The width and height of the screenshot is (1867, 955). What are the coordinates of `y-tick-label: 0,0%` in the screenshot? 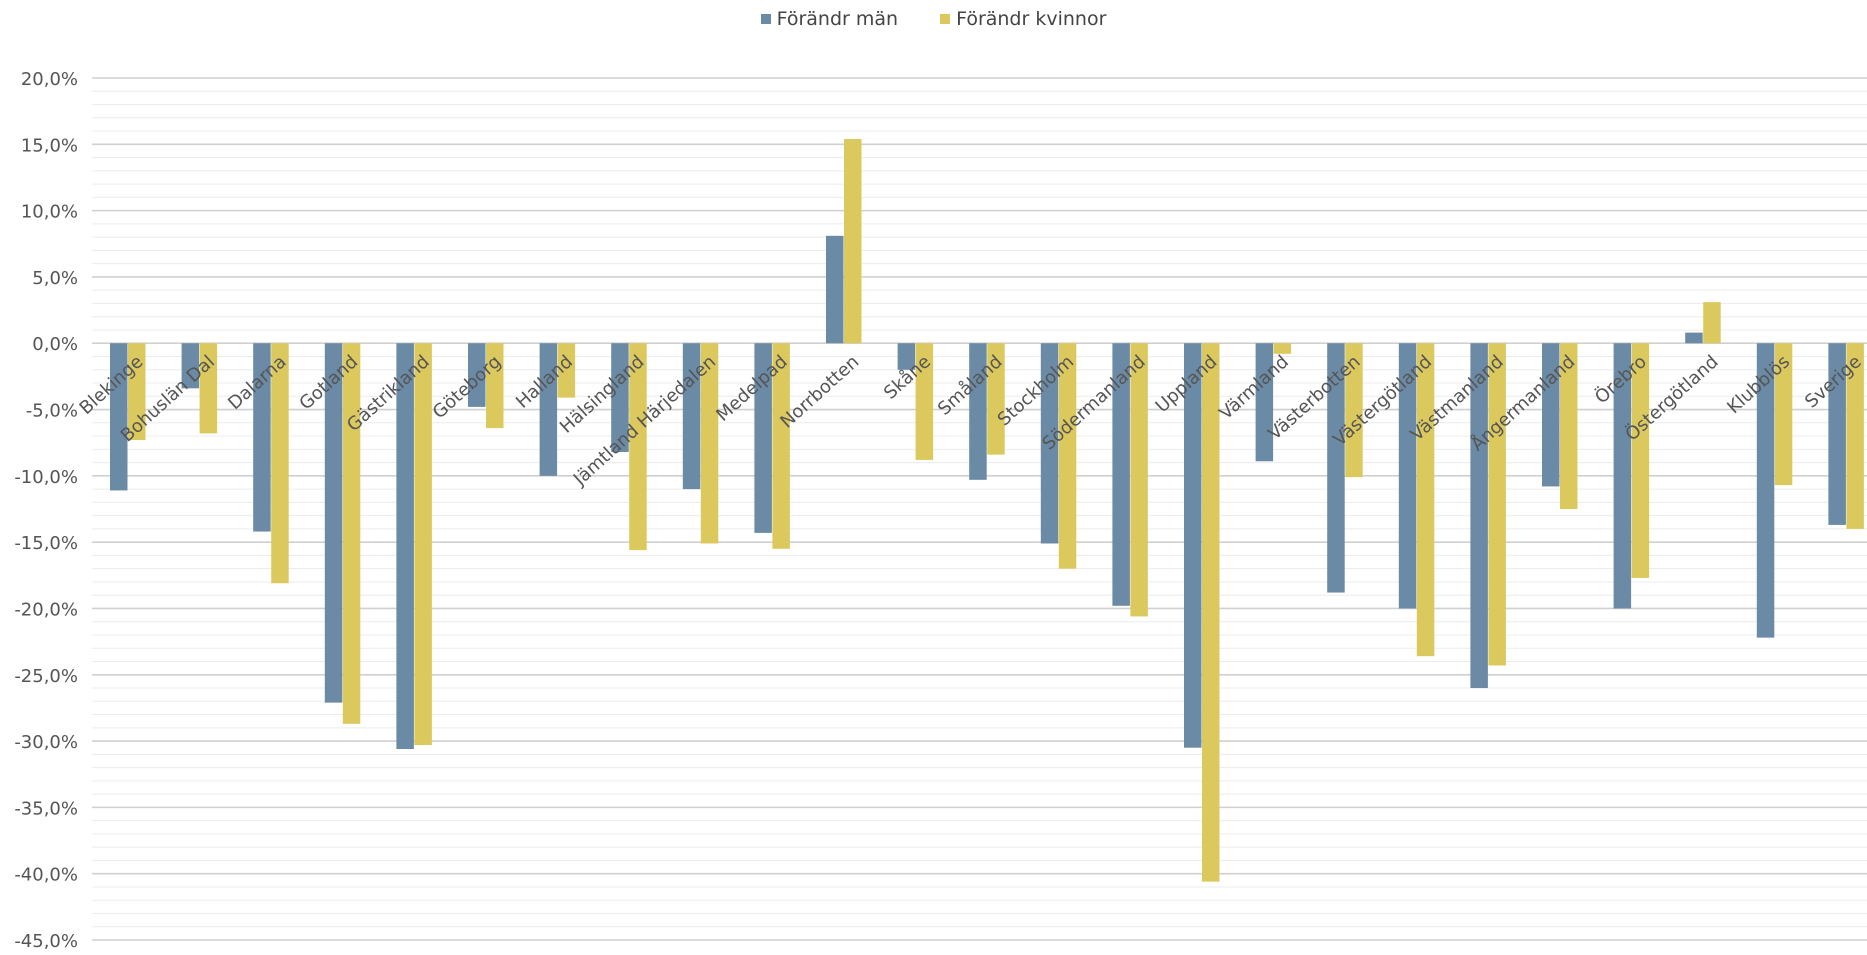 It's located at (55, 344).